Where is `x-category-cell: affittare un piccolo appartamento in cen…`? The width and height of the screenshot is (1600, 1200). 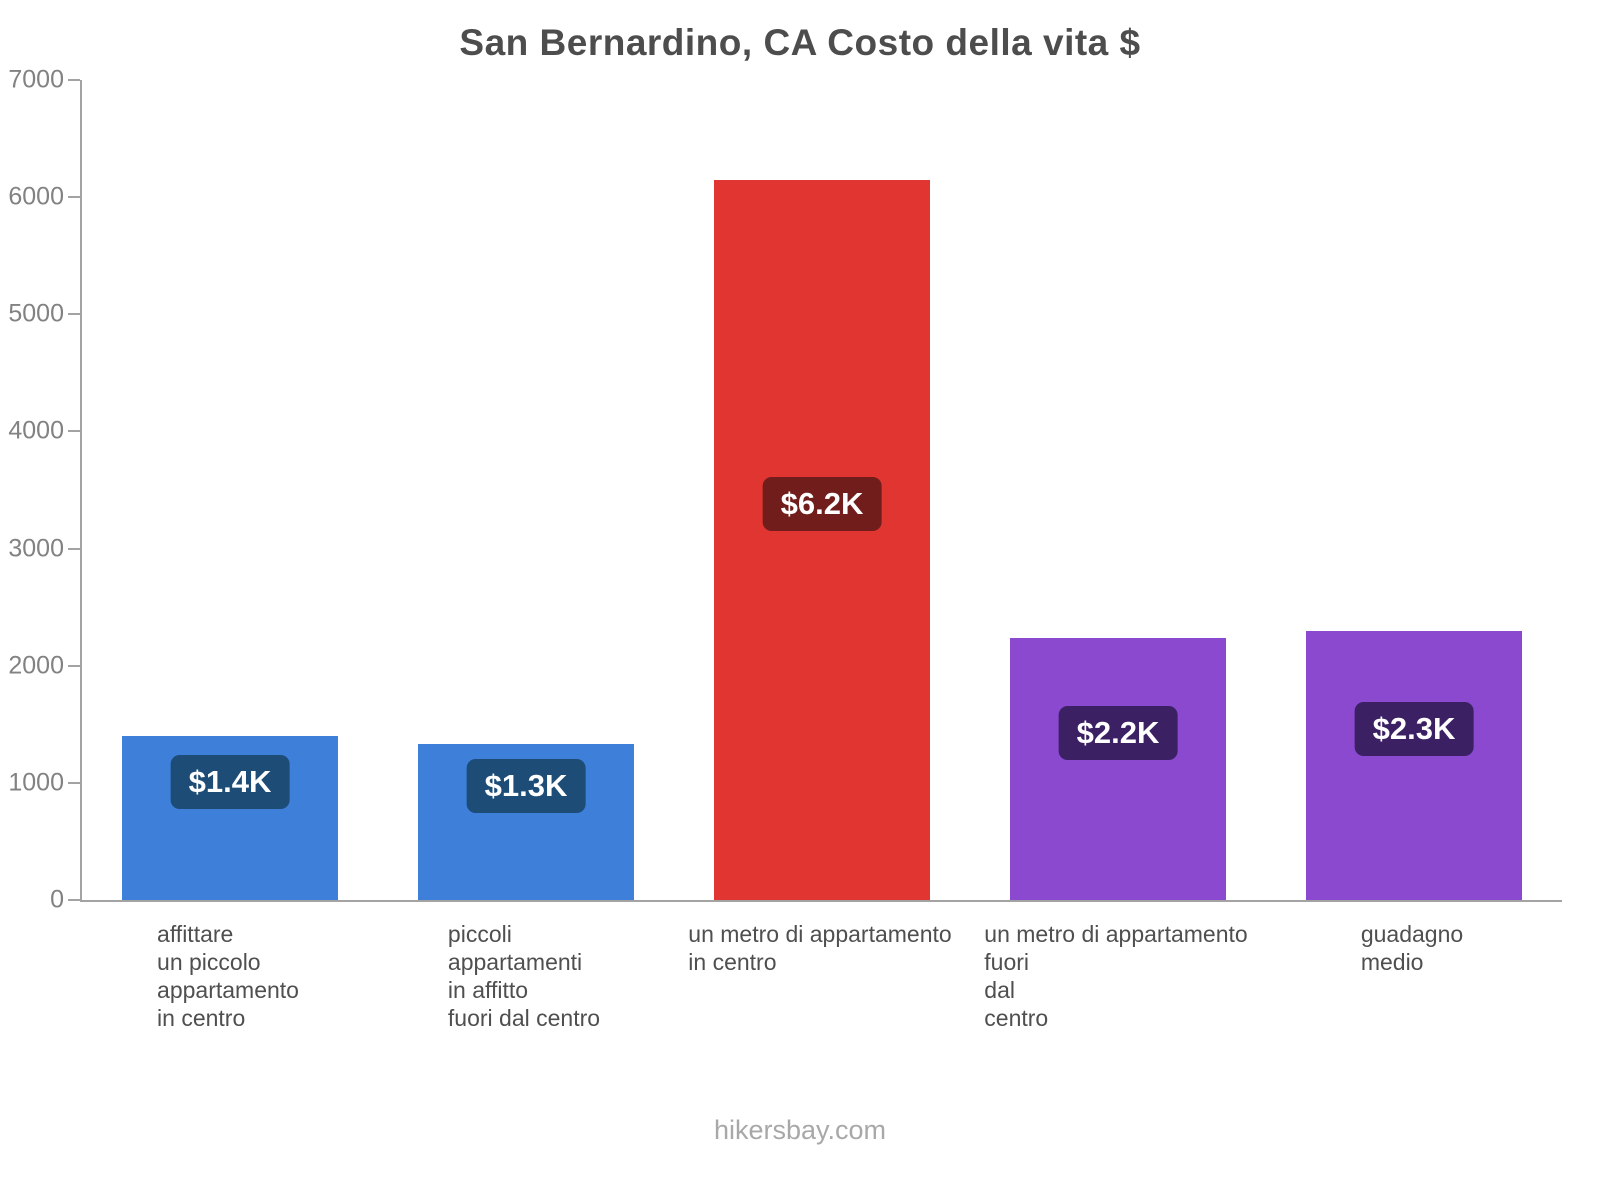 x-category-cell: affittare un piccolo appartamento in cen… is located at coordinates (228, 976).